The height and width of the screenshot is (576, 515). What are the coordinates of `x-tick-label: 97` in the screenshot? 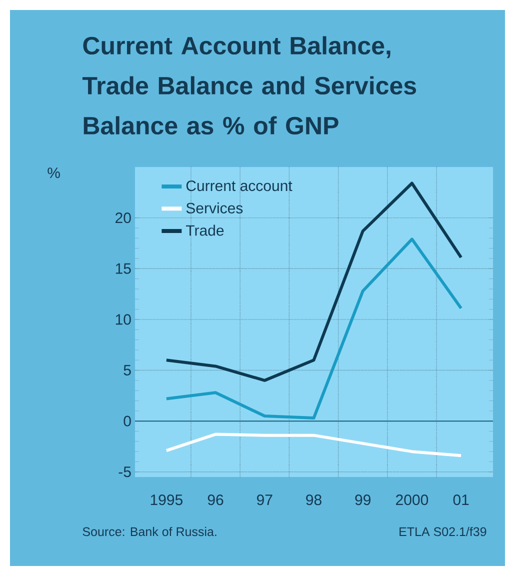 It's located at (264, 500).